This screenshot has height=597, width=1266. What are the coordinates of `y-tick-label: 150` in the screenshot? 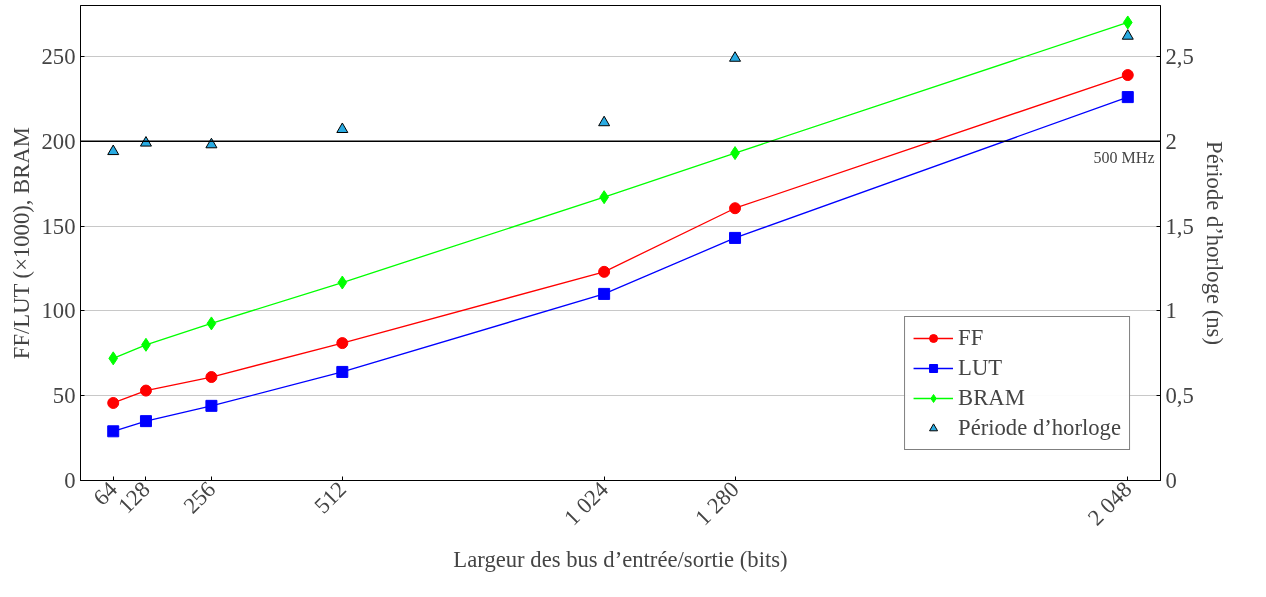 It's located at (58, 226).